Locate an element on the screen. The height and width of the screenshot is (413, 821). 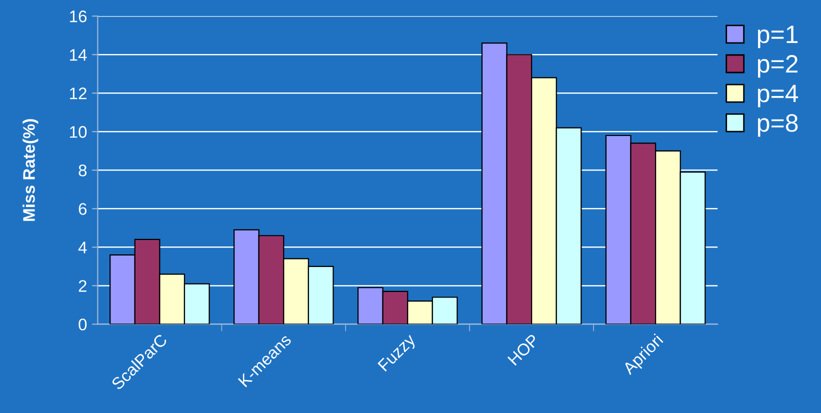
legend-label: p=2 is located at coordinates (778, 66).